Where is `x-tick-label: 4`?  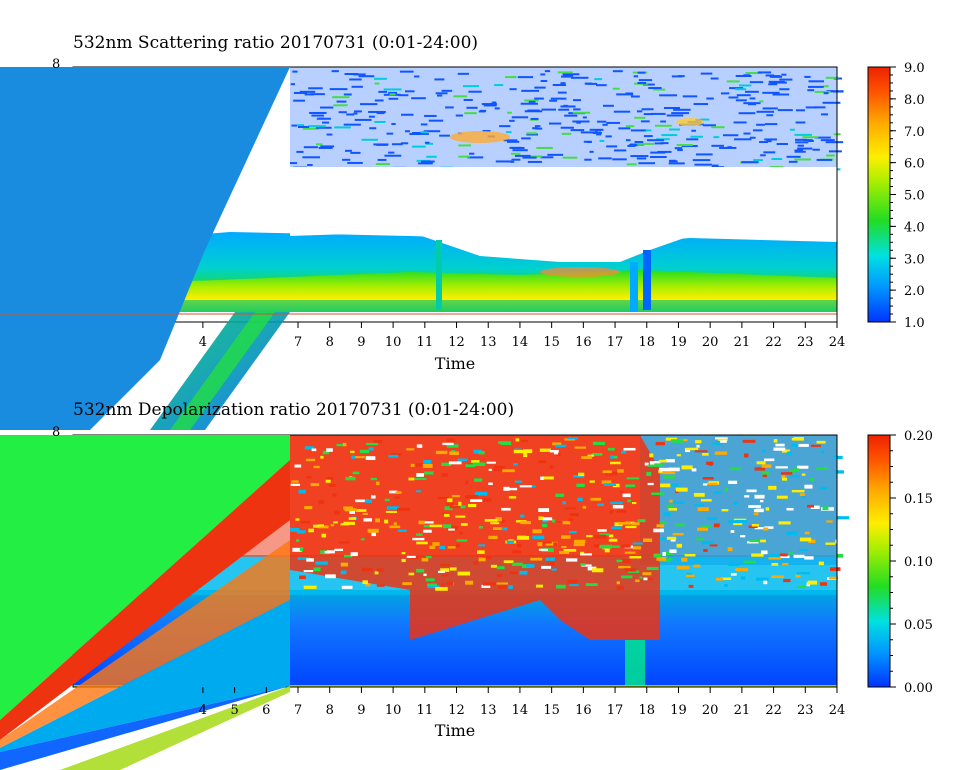
x-tick-label: 4 is located at coordinates (203, 710).